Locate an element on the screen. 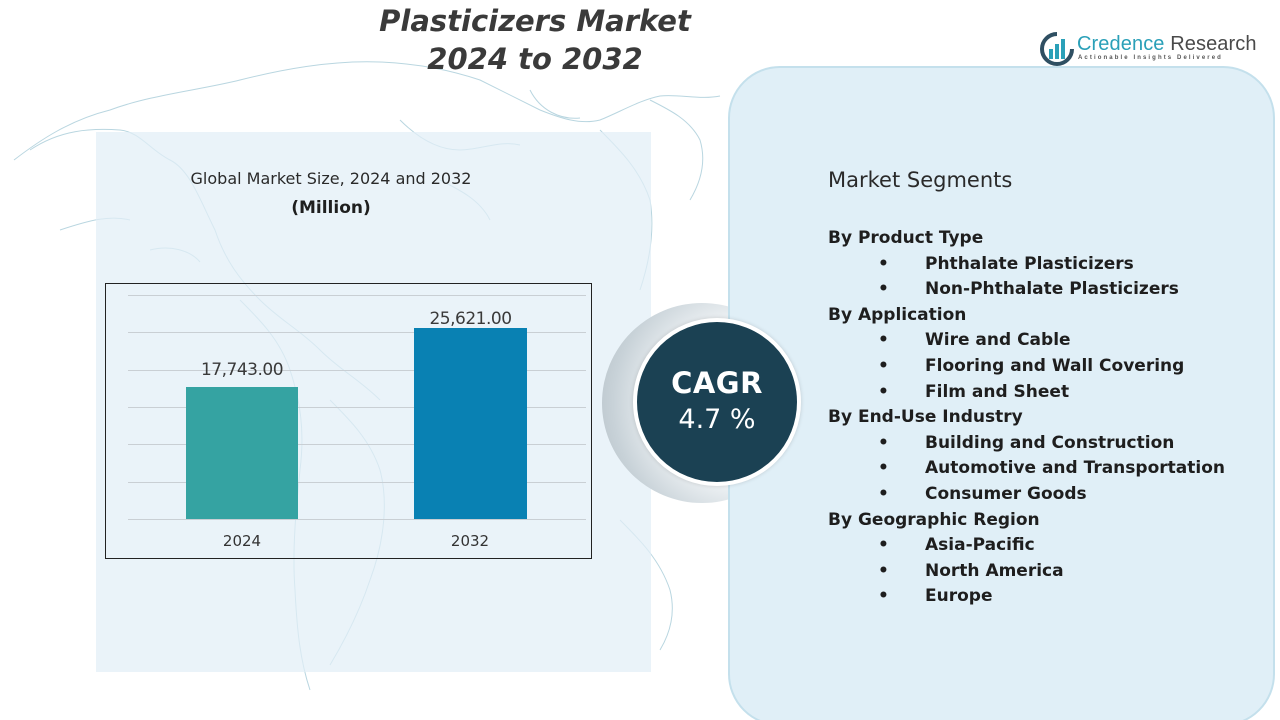 The height and width of the screenshot is (720, 1280). segment-item: • Building and Construction is located at coordinates (1026, 444).